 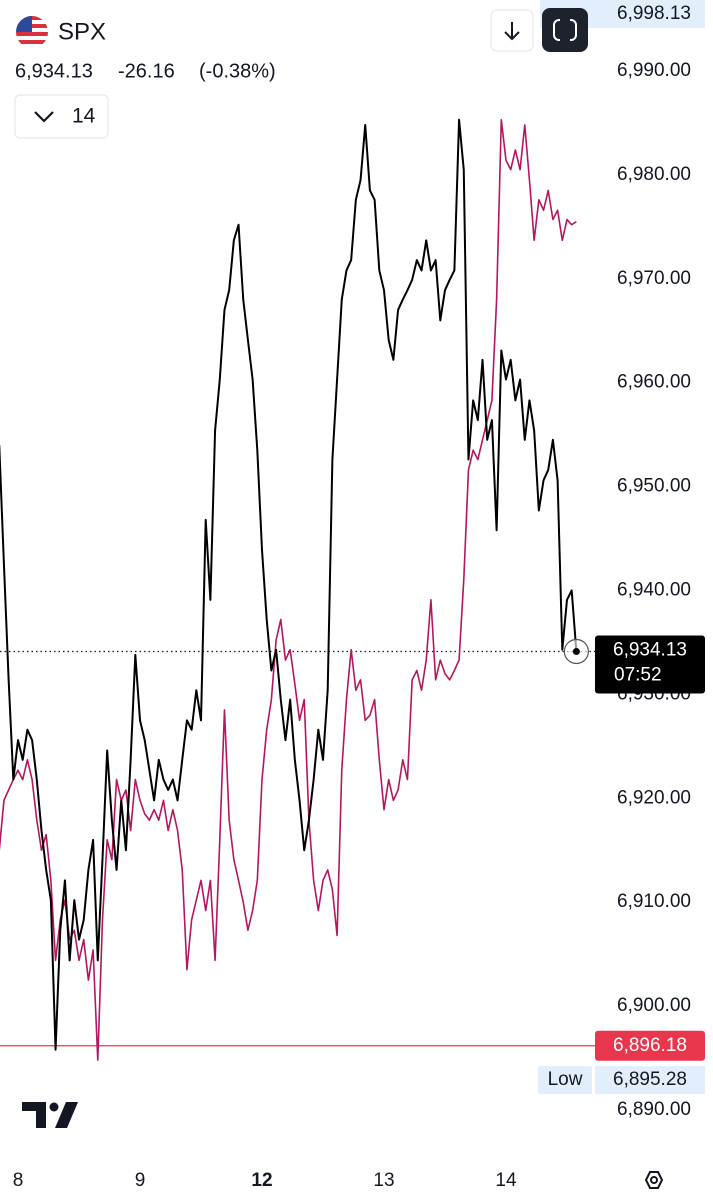 I want to click on low-tag-box, so click(x=565, y=1080).